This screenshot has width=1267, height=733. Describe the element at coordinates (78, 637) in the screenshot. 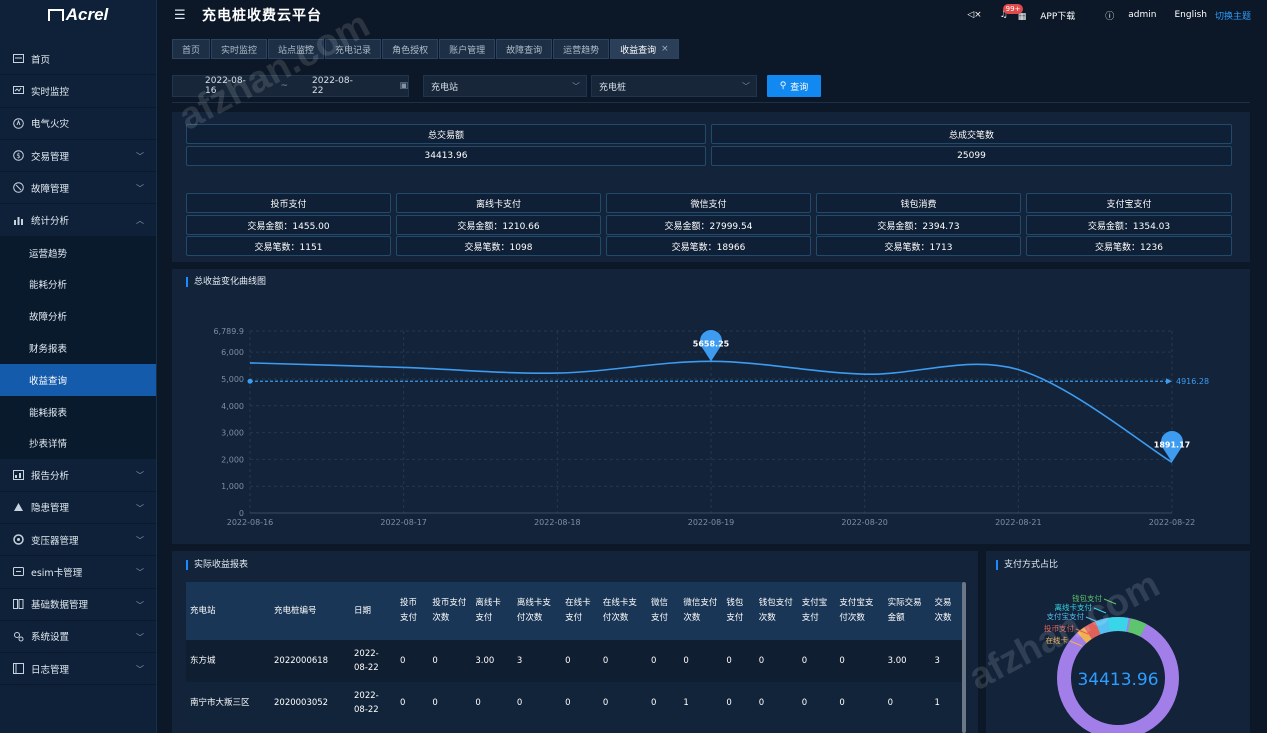

I see `sidebar-item-settings: 系统设置 ﹀` at that location.